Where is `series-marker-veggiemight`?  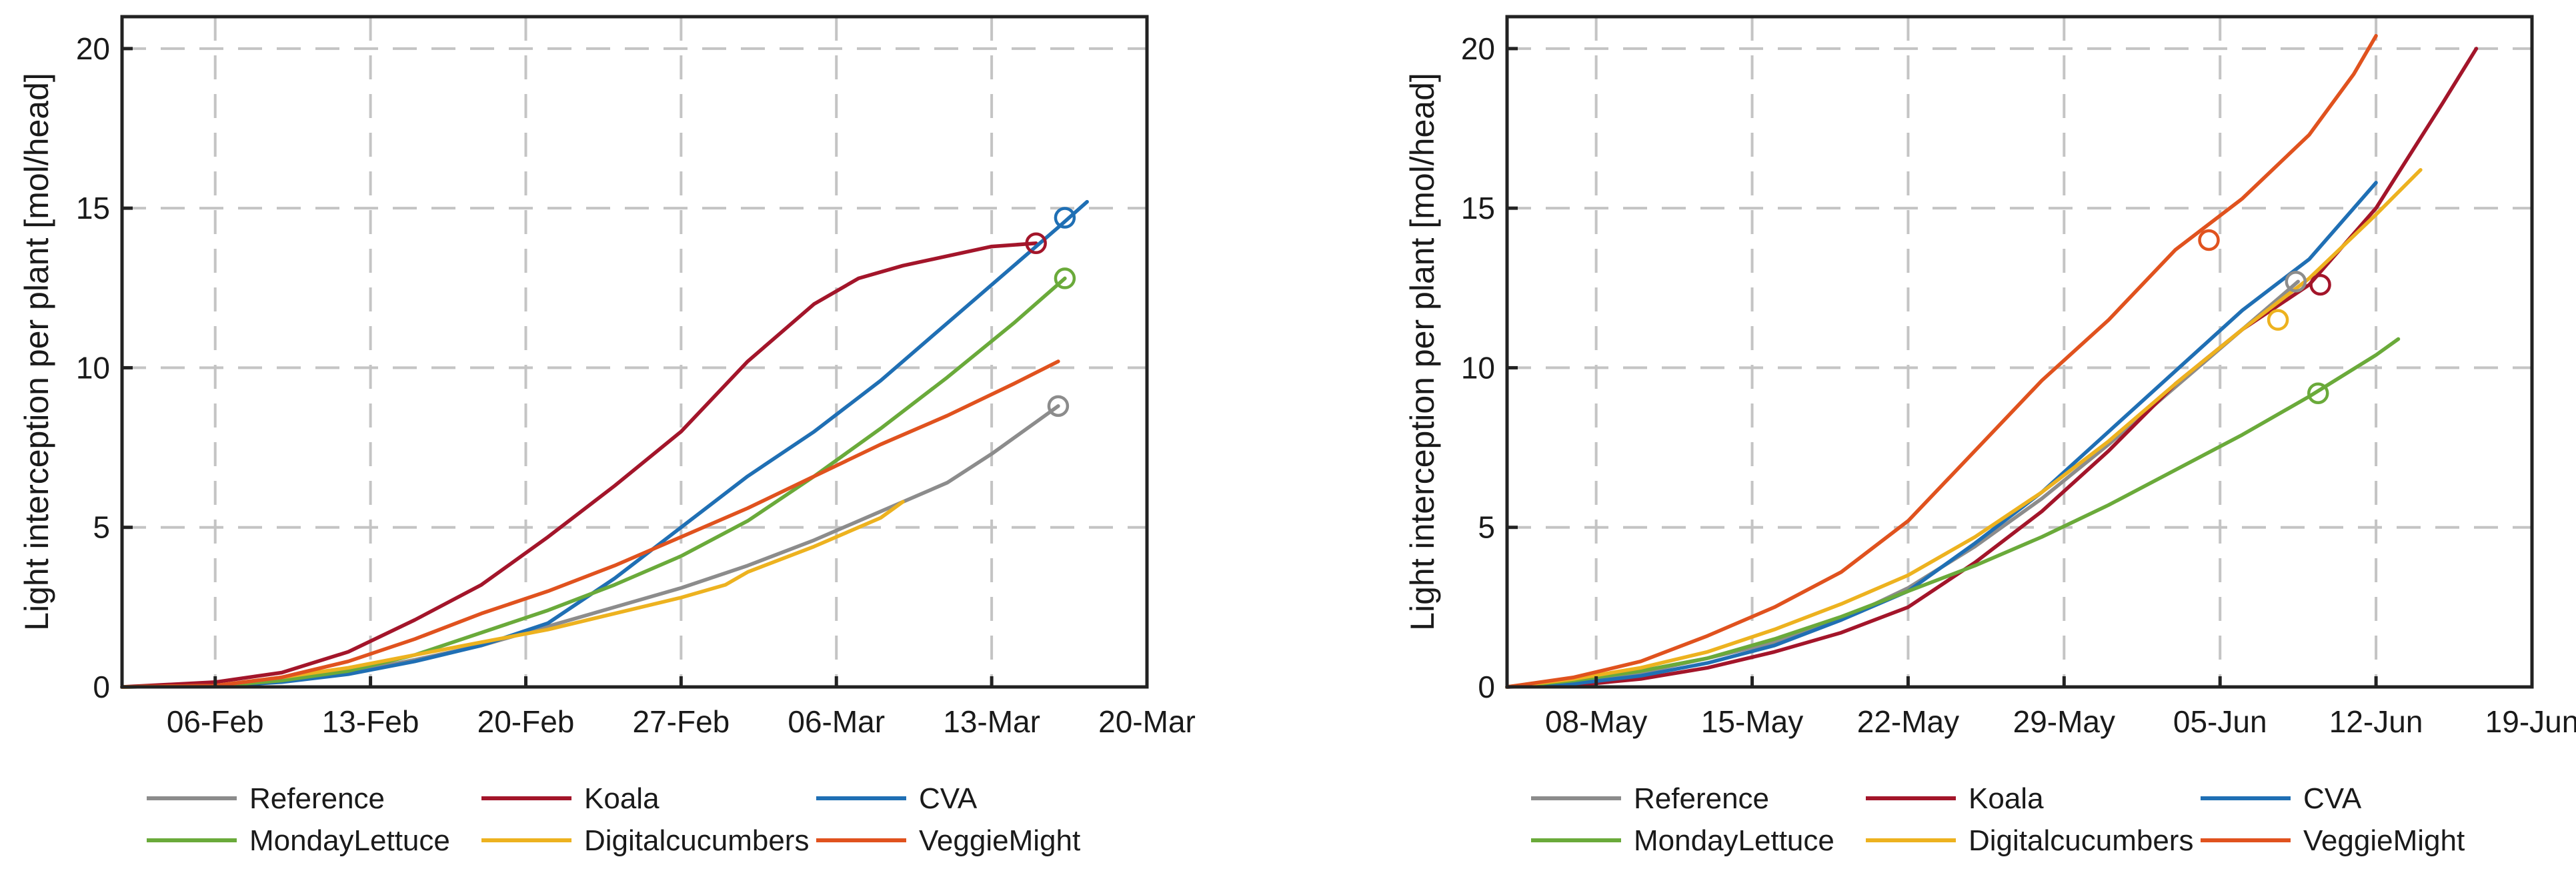
series-marker-veggiemight is located at coordinates (2209, 240).